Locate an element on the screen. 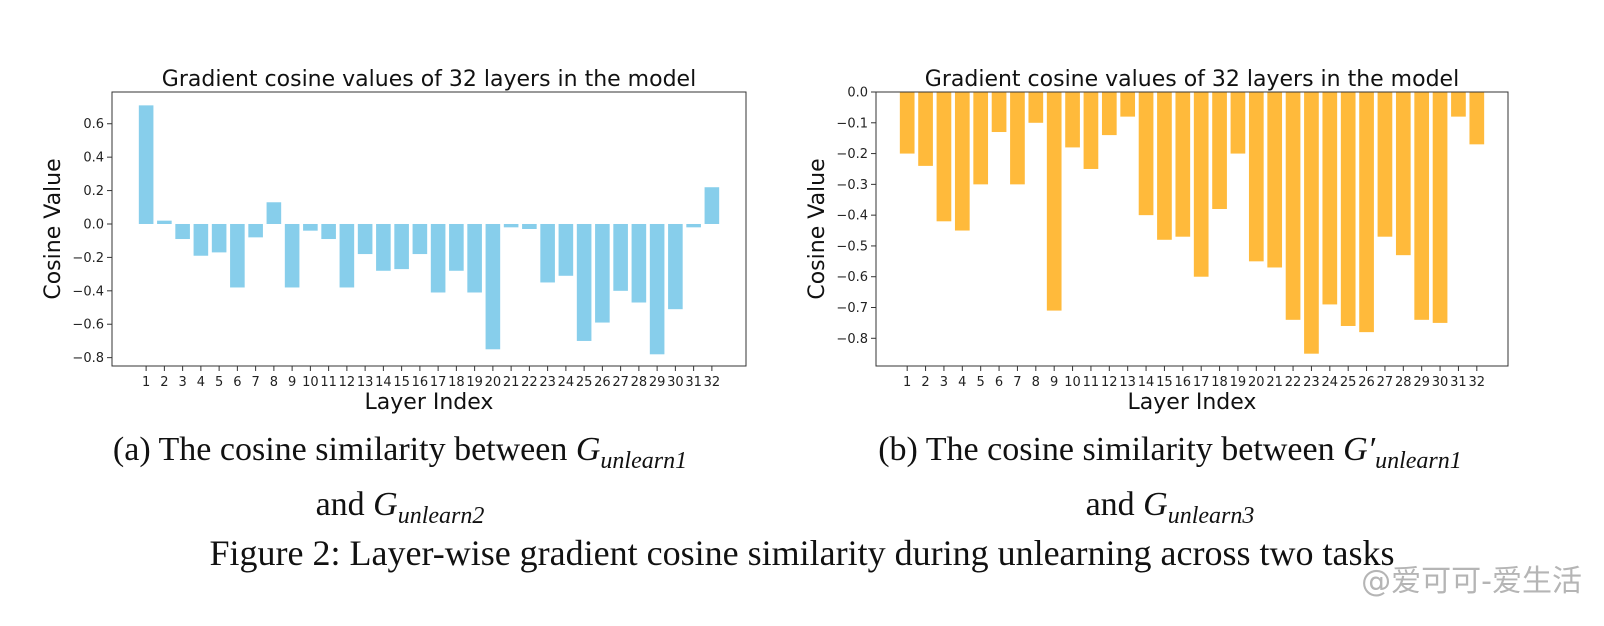 The image size is (1604, 626). chart-a-xtick-label: 32 is located at coordinates (712, 382).